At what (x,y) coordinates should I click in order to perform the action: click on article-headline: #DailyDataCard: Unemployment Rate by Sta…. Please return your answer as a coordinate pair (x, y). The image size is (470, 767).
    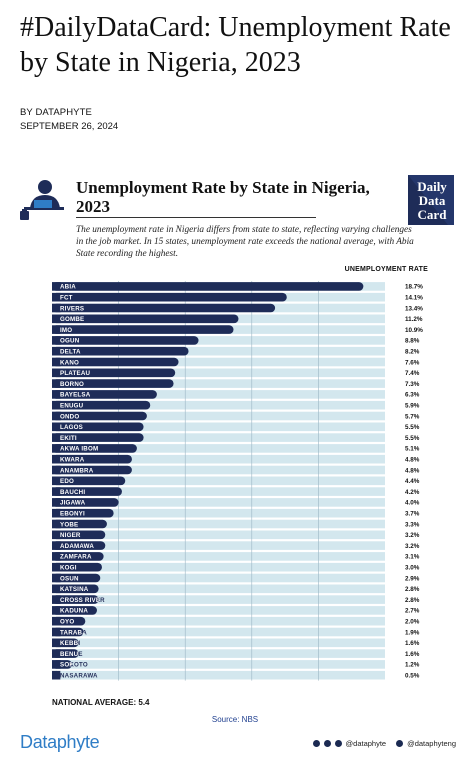
    Looking at the image, I should click on (235, 45).